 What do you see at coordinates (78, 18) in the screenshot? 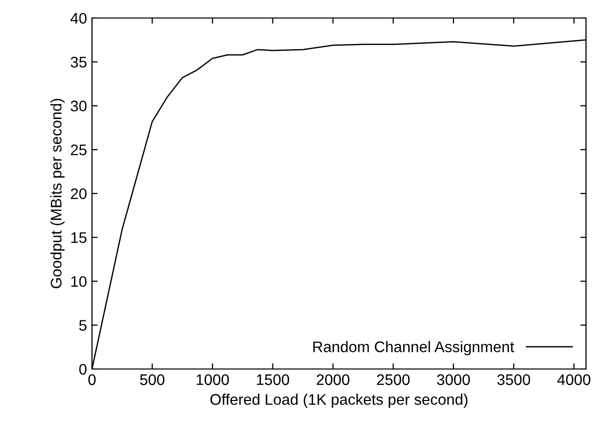
I see `y-tick-label: 40` at bounding box center [78, 18].